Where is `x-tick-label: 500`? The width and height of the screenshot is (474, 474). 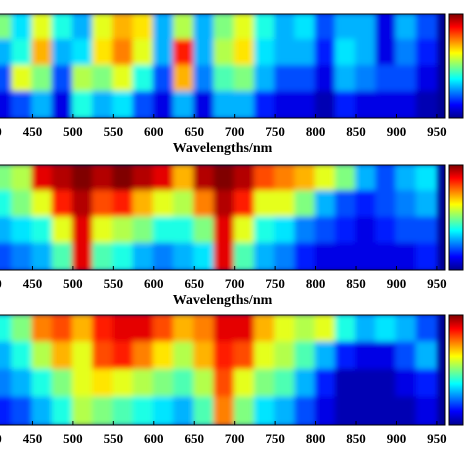 x-tick-label: 500 is located at coordinates (73, 131).